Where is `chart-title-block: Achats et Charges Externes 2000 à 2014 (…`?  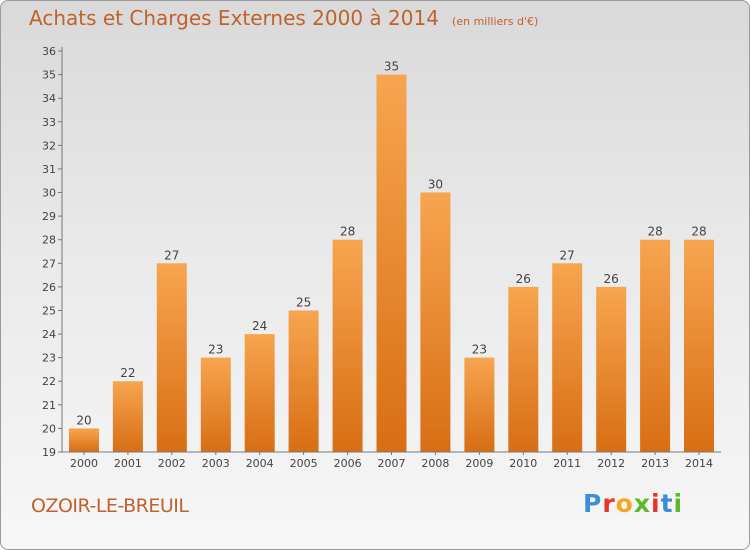
chart-title-block: Achats et Charges Externes 2000 à 2014 (… is located at coordinates (283, 18).